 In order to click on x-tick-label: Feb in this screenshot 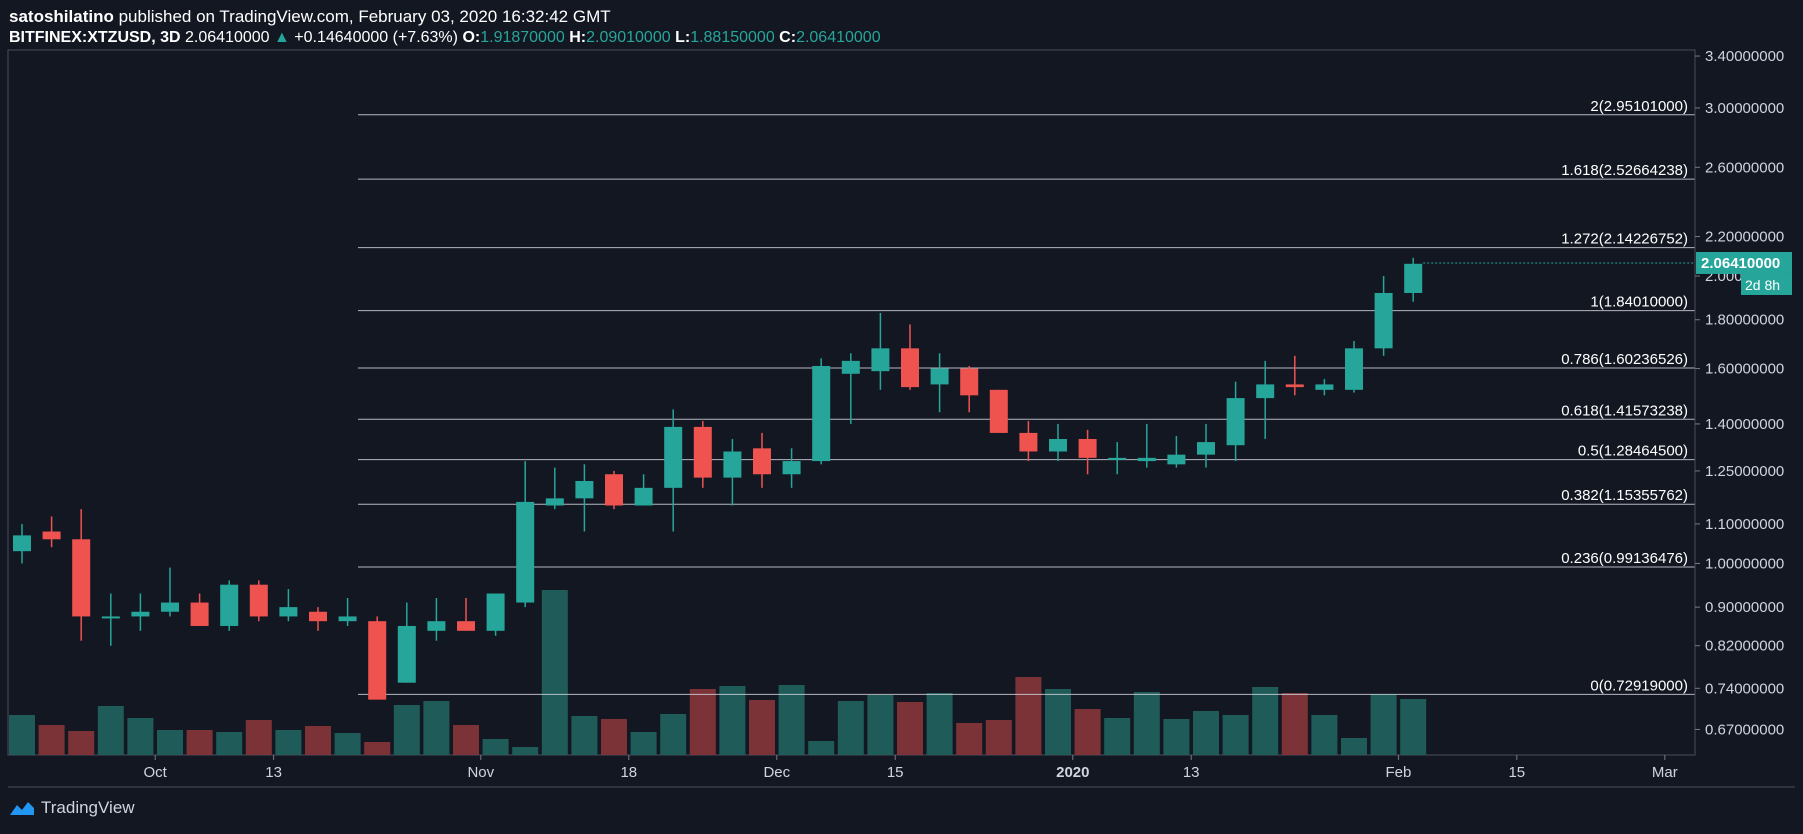, I will do `click(1398, 772)`.